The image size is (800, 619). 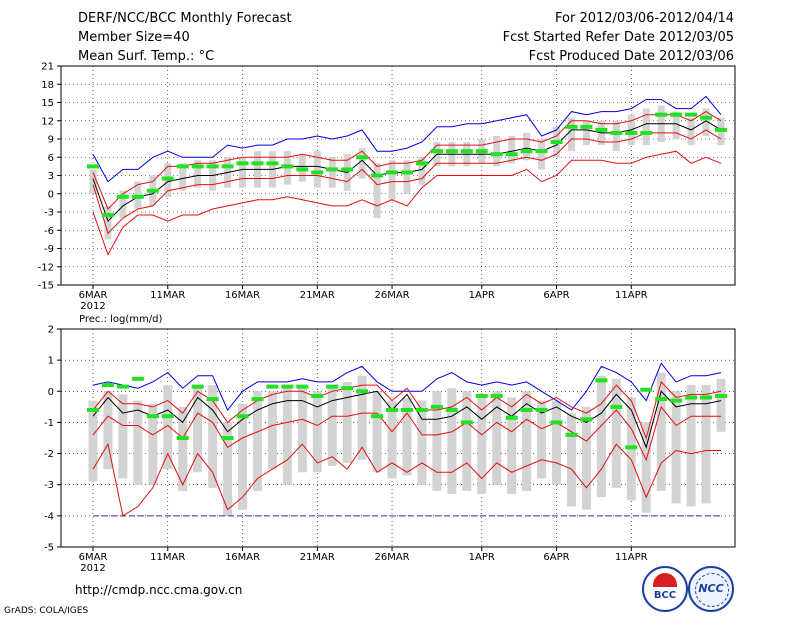 What do you see at coordinates (631, 557) in the screenshot?
I see `x-tick-label: 11APR` at bounding box center [631, 557].